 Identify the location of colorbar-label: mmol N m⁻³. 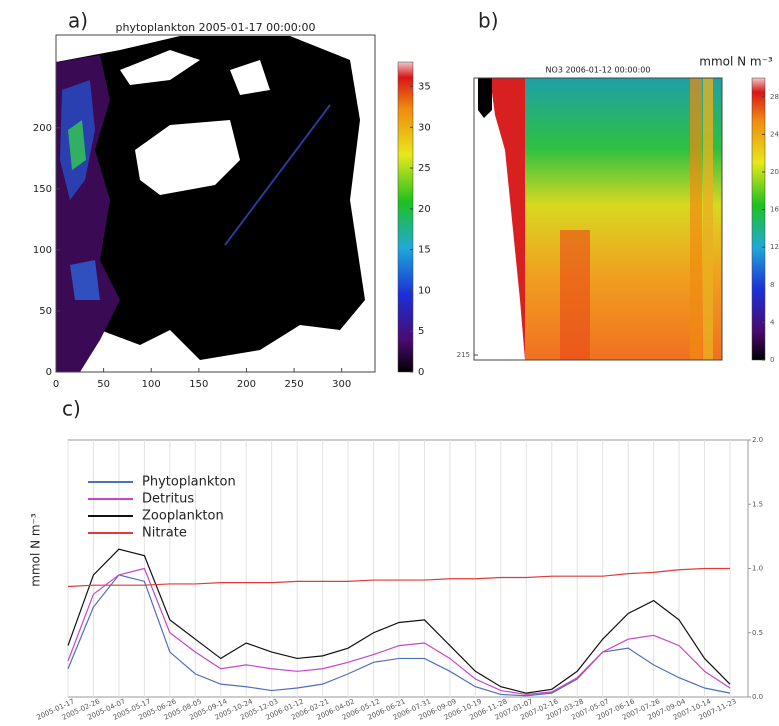
(736, 62).